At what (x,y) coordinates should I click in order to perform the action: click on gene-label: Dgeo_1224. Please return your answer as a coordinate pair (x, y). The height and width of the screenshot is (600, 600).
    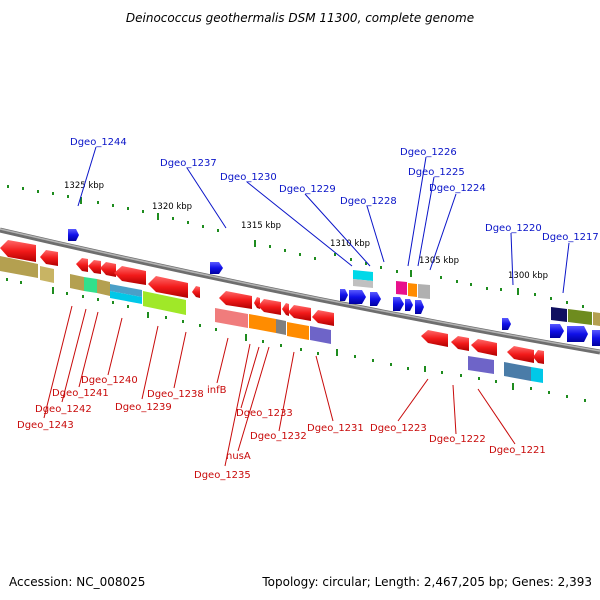
    Looking at the image, I should click on (457, 188).